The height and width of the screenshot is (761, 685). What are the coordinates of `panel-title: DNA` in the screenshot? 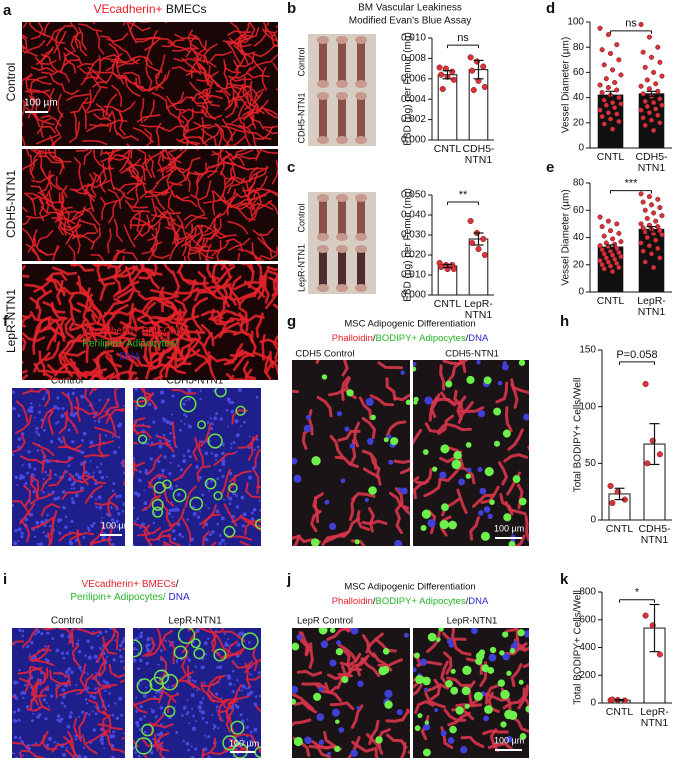 It's located at (129, 357).